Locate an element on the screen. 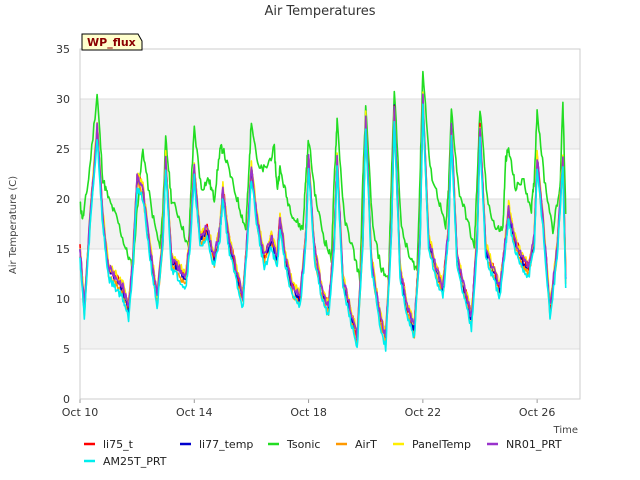 This screenshot has width=640, height=480. y-tick-label: 25 is located at coordinates (63, 149).